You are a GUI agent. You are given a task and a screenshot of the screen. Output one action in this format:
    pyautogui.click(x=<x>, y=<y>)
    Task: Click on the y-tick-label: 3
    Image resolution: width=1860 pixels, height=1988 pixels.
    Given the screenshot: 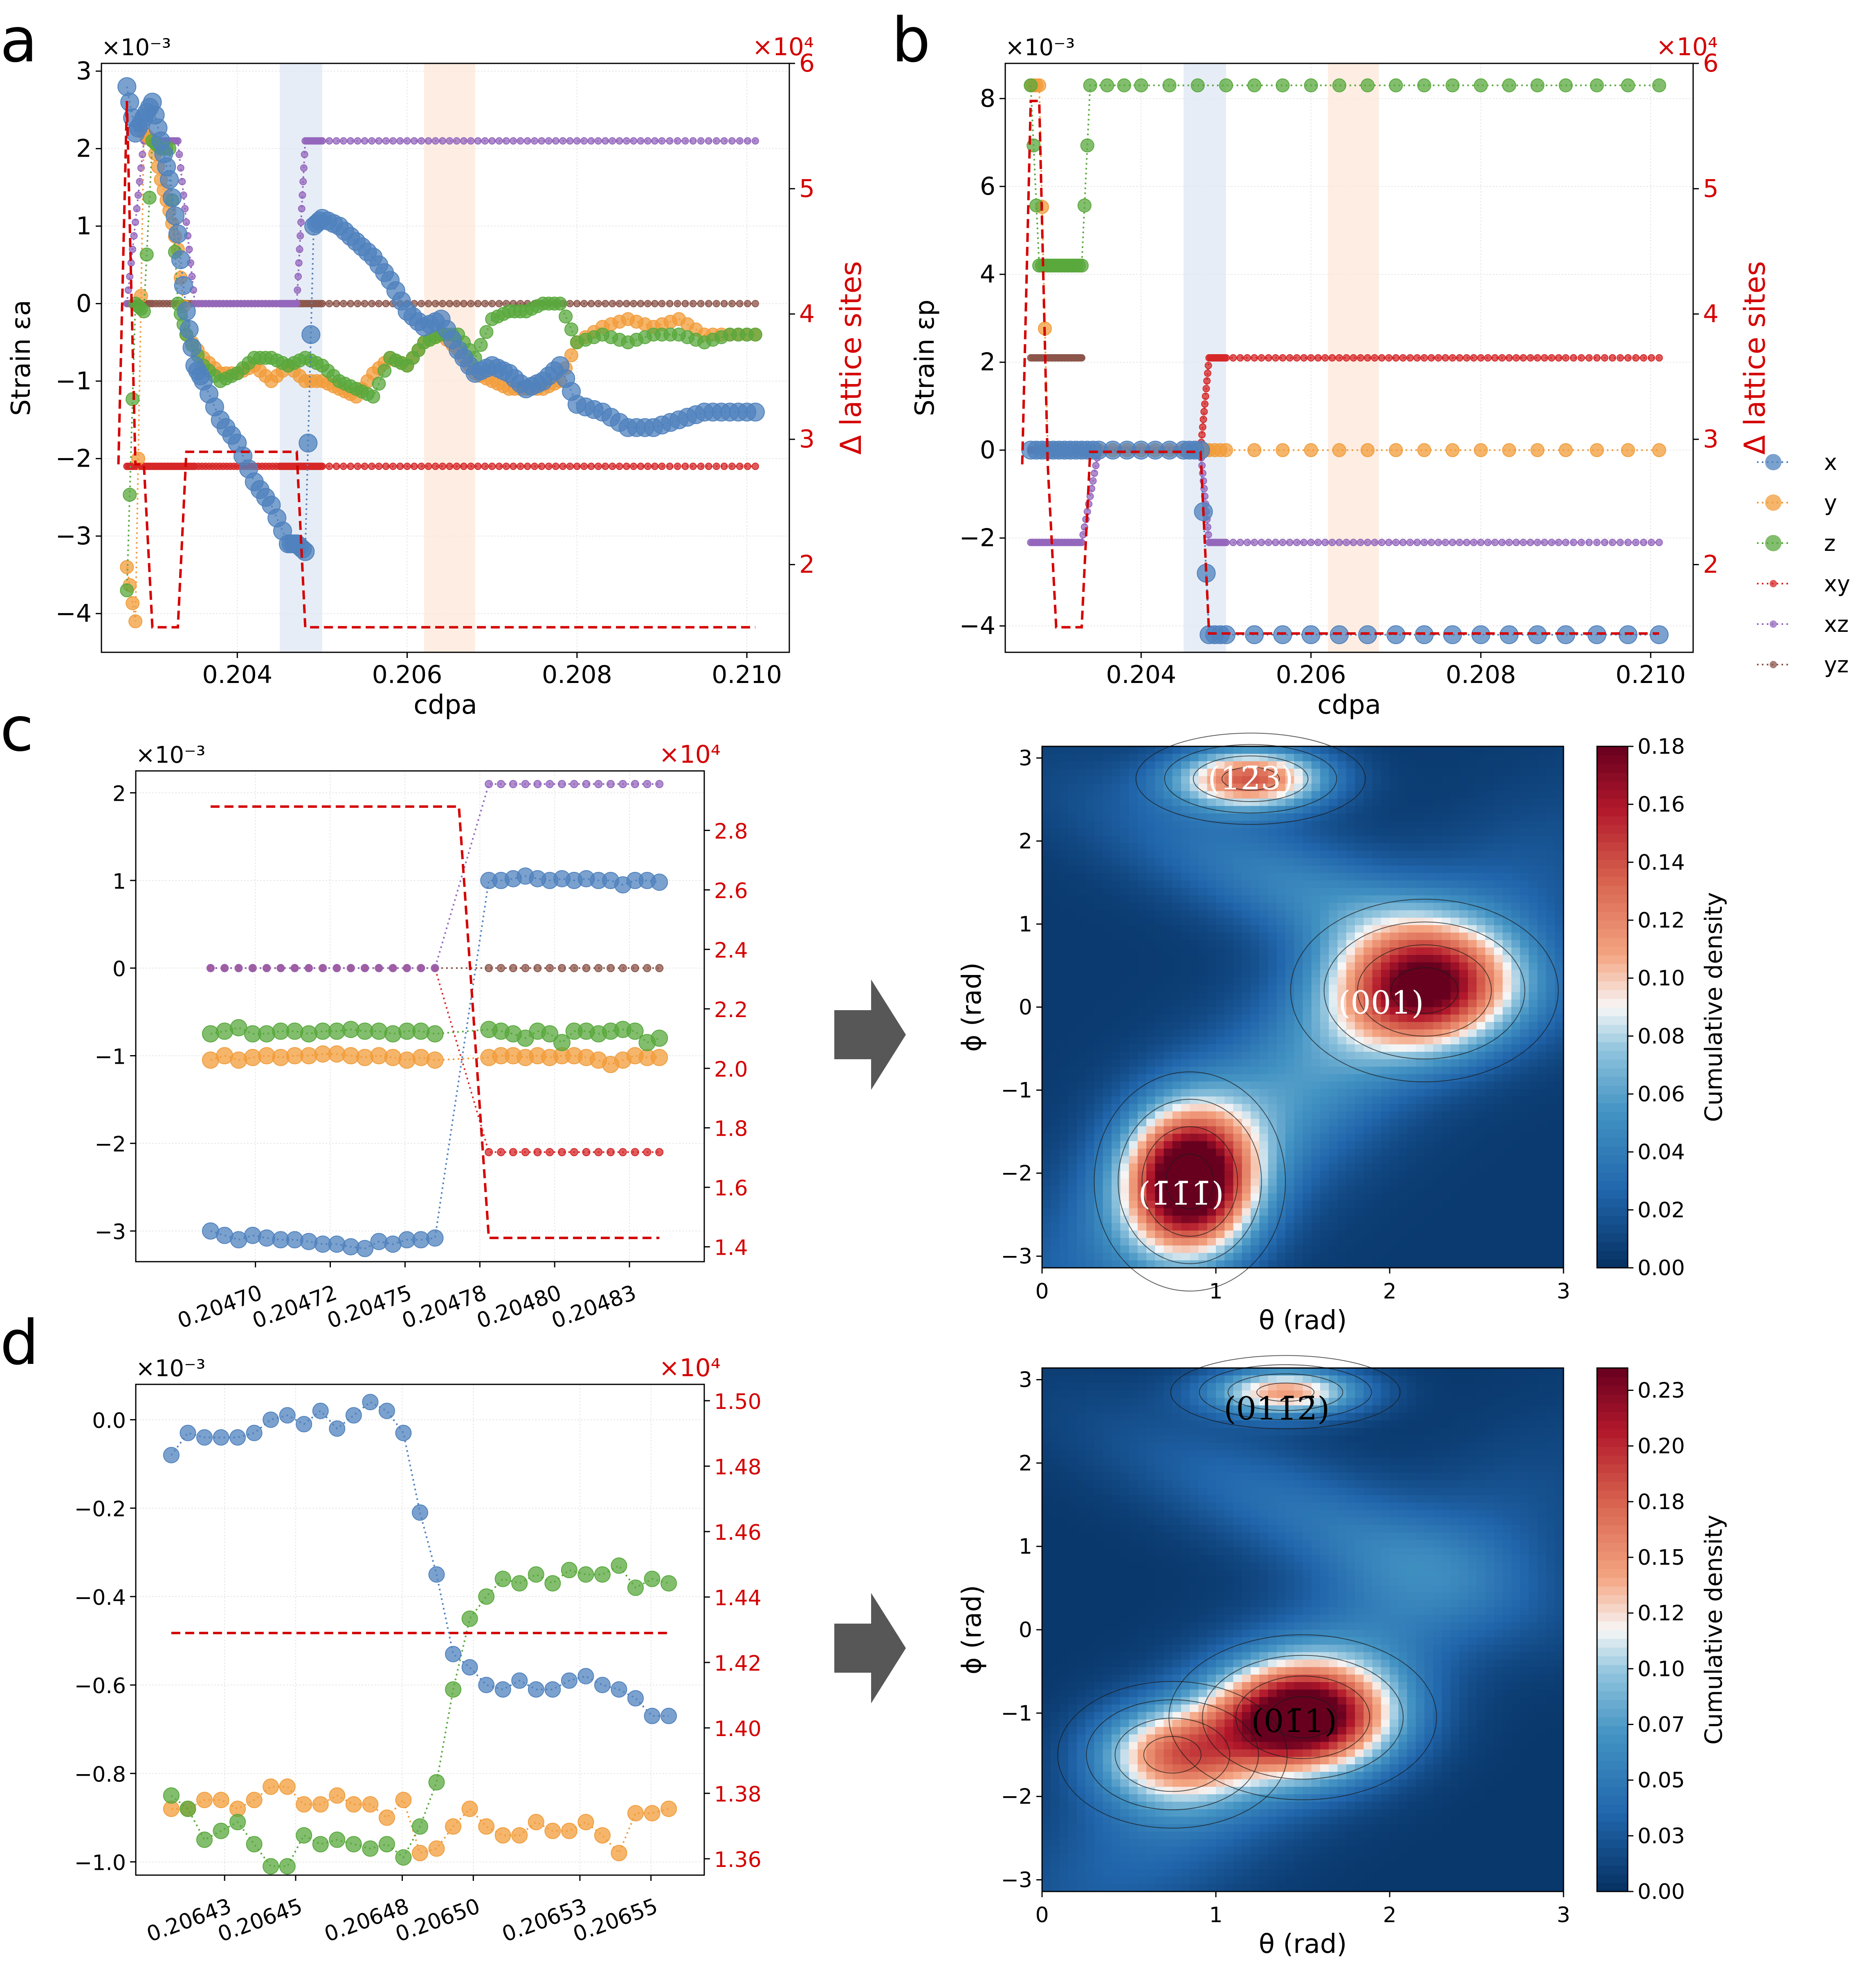 What is the action you would take?
    pyautogui.click(x=84, y=71)
    